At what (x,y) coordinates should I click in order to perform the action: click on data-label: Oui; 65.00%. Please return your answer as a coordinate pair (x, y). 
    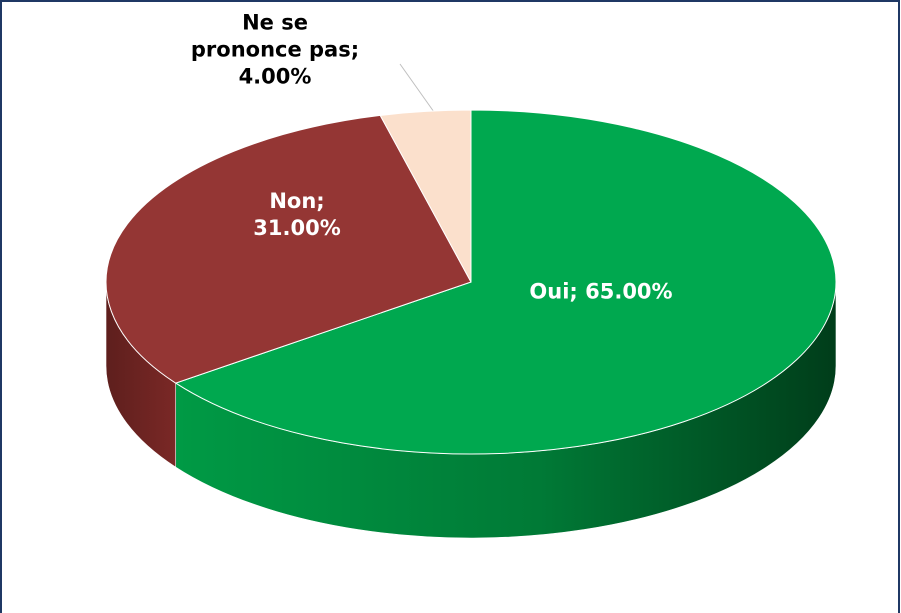
    Looking at the image, I should click on (601, 291).